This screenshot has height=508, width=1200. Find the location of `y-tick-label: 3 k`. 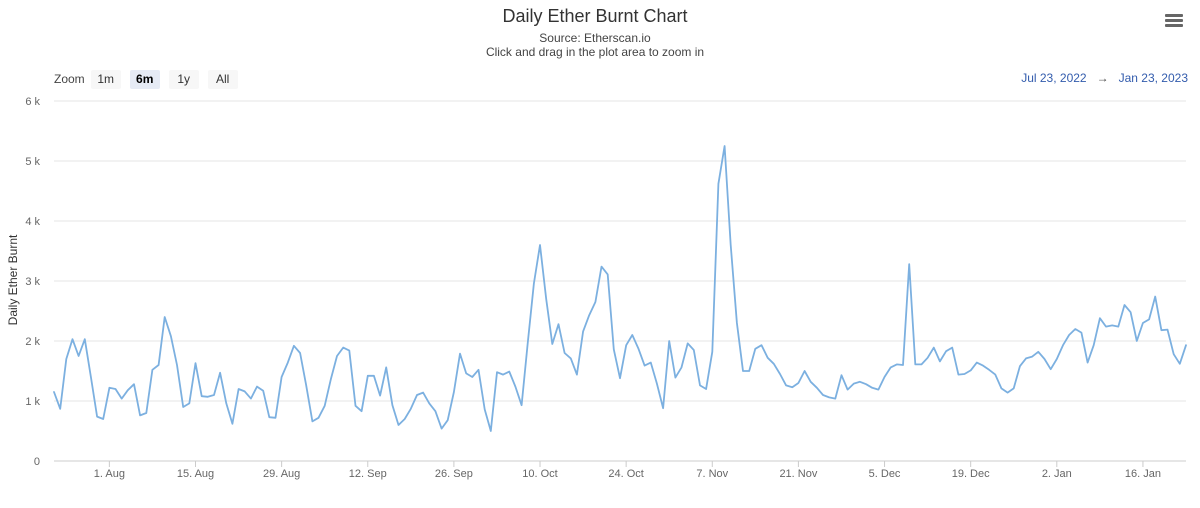

y-tick-label: 3 k is located at coordinates (32, 282).